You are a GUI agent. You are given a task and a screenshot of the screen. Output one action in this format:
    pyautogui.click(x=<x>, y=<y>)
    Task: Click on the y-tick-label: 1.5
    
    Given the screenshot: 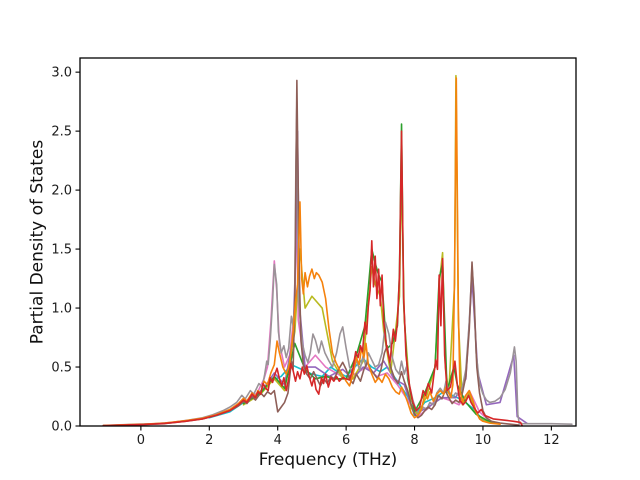 What is the action you would take?
    pyautogui.click(x=61, y=250)
    